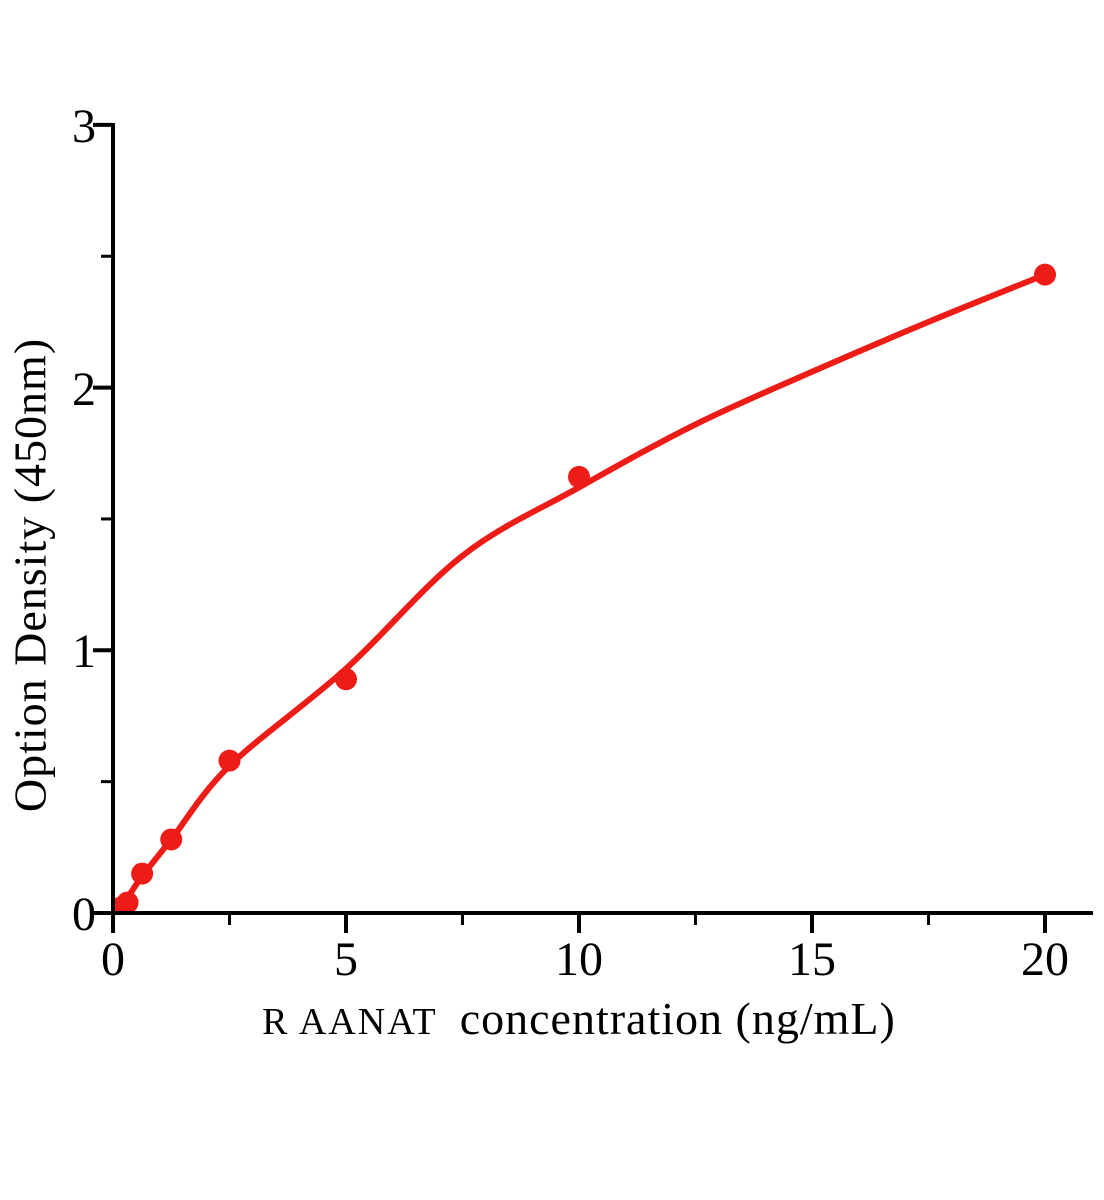  Describe the element at coordinates (84, 652) in the screenshot. I see `y-tick-label: 1` at that location.